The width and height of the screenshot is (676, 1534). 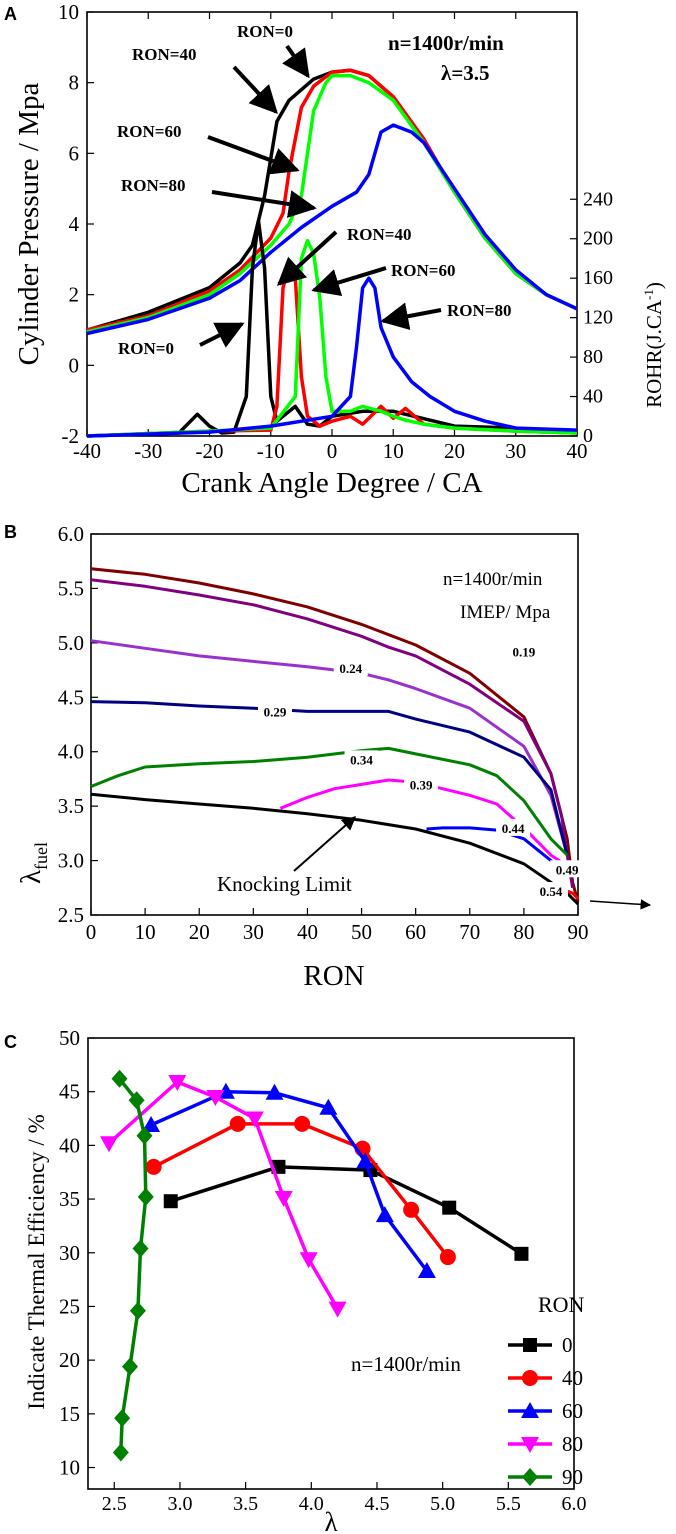 I want to click on chart-a-xtick-label: -10, so click(x=271, y=451).